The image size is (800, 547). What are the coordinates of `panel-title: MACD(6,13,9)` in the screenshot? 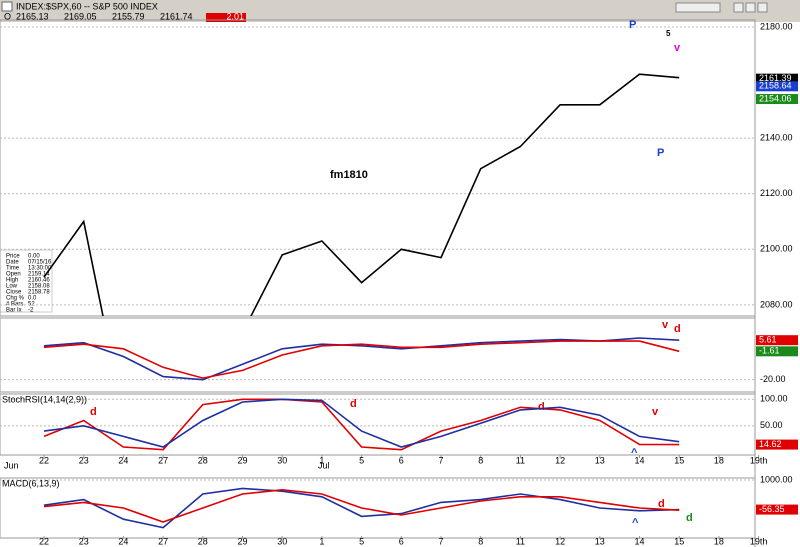 It's located at (31, 483).